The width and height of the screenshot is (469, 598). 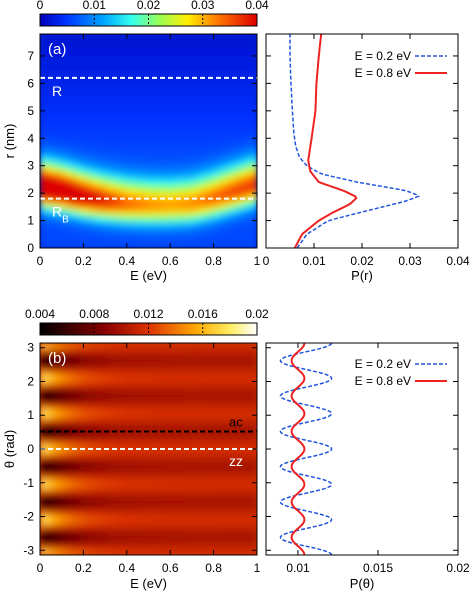 I want to click on x-tick-label: 0.8, so click(x=213, y=261).